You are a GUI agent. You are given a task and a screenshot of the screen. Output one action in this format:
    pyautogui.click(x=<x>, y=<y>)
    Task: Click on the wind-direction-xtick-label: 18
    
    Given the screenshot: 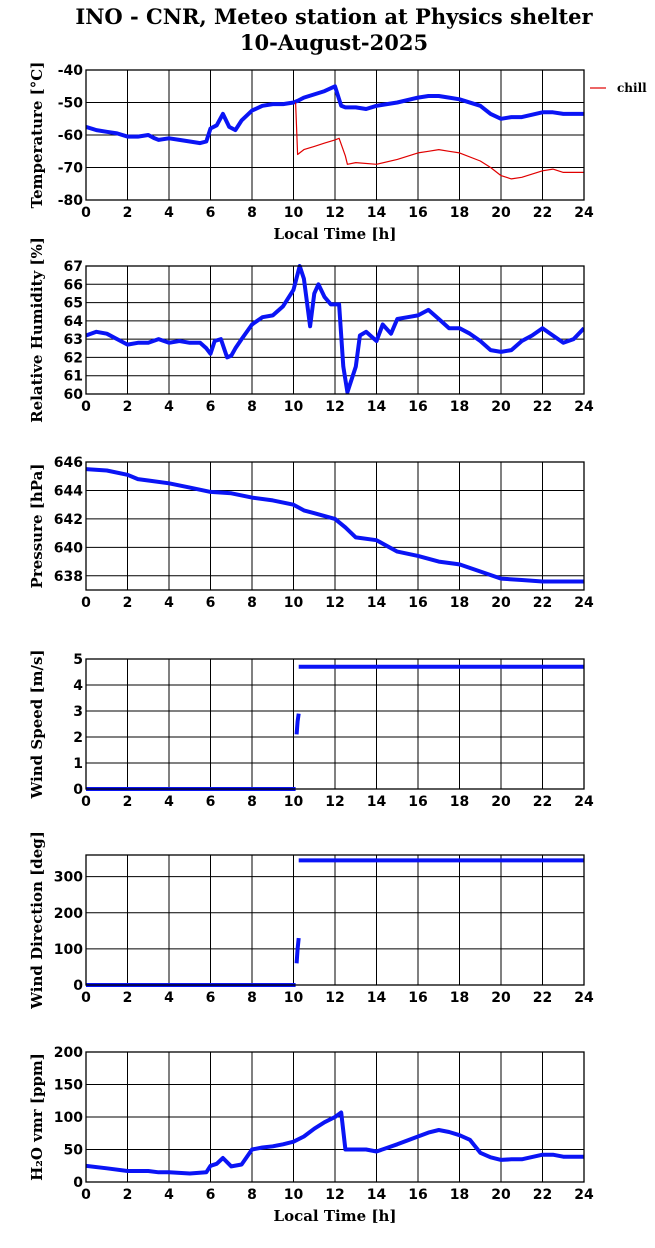 What is the action you would take?
    pyautogui.click(x=459, y=998)
    